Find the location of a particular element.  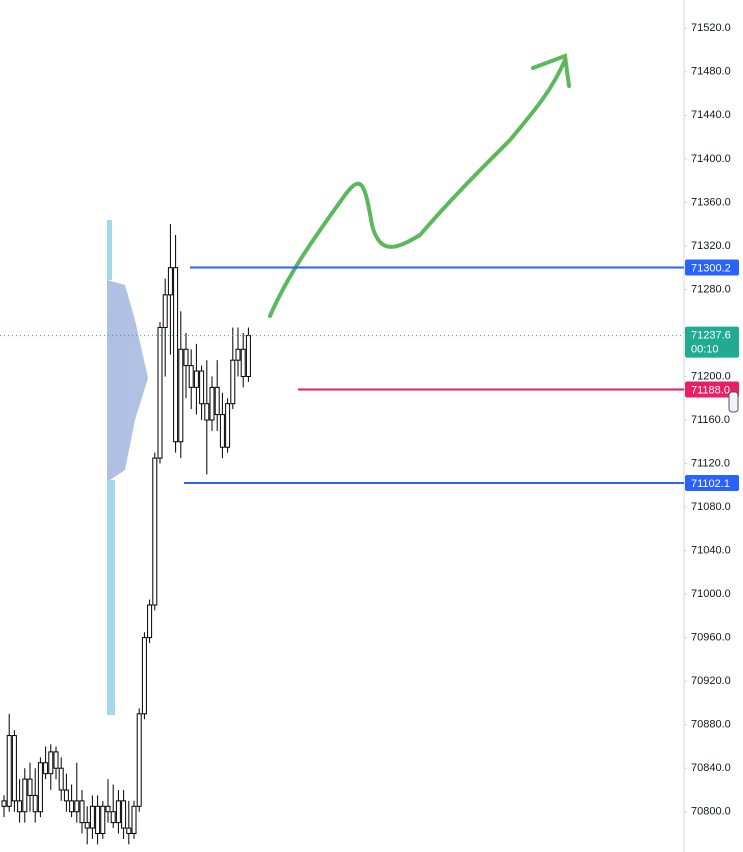

arrow-drawing is located at coordinates (419, 185).